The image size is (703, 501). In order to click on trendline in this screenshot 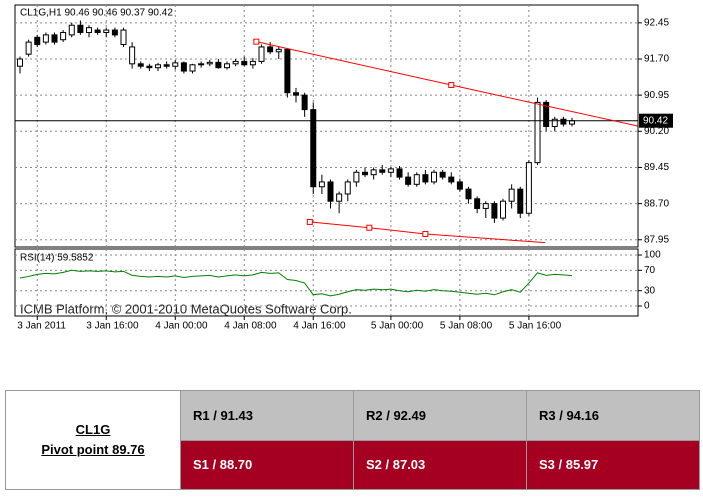, I will do `click(427, 232)`.